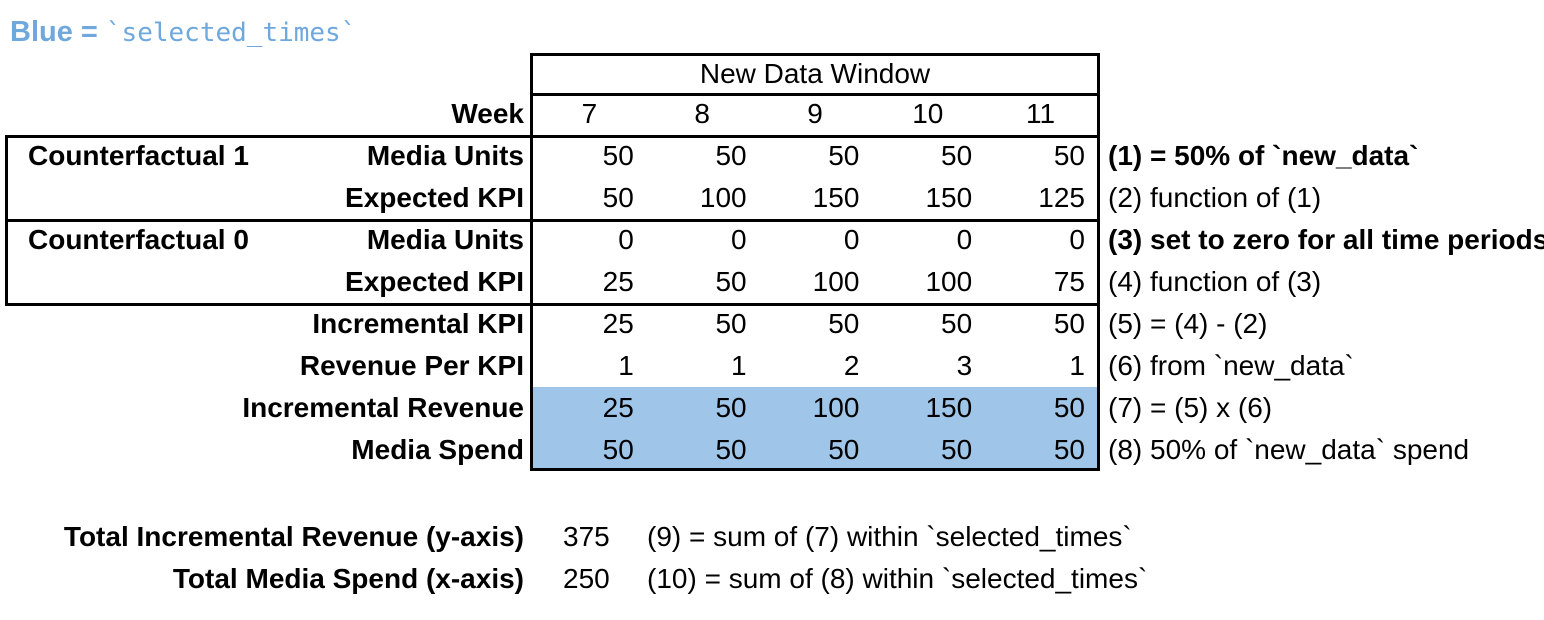 The height and width of the screenshot is (620, 1544). I want to click on table-row: 0 0 0 0 0, so click(815, 240).